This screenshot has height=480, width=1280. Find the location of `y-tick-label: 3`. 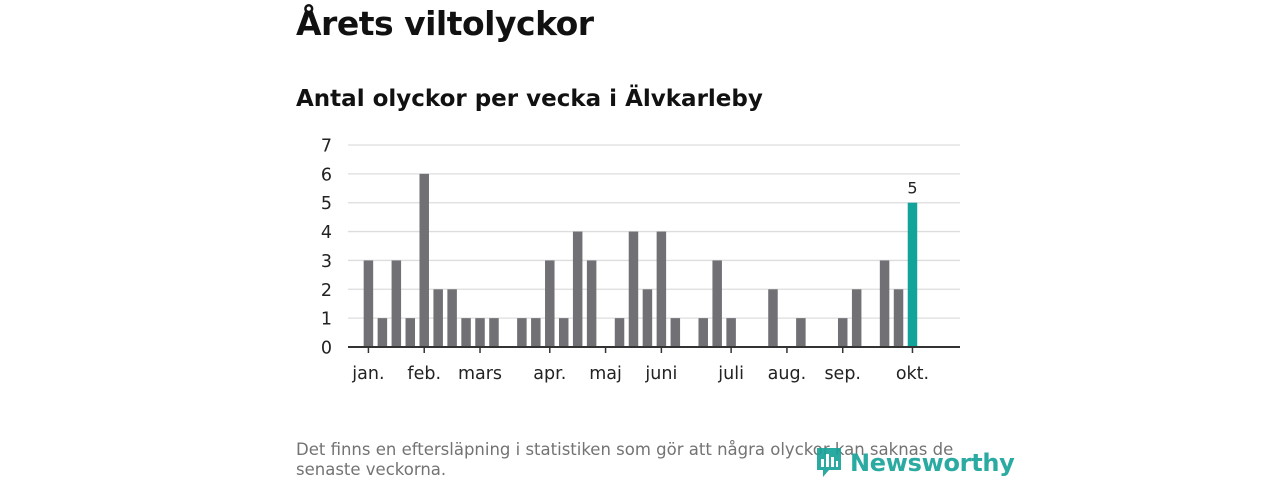

y-tick-label: 3 is located at coordinates (326, 262).